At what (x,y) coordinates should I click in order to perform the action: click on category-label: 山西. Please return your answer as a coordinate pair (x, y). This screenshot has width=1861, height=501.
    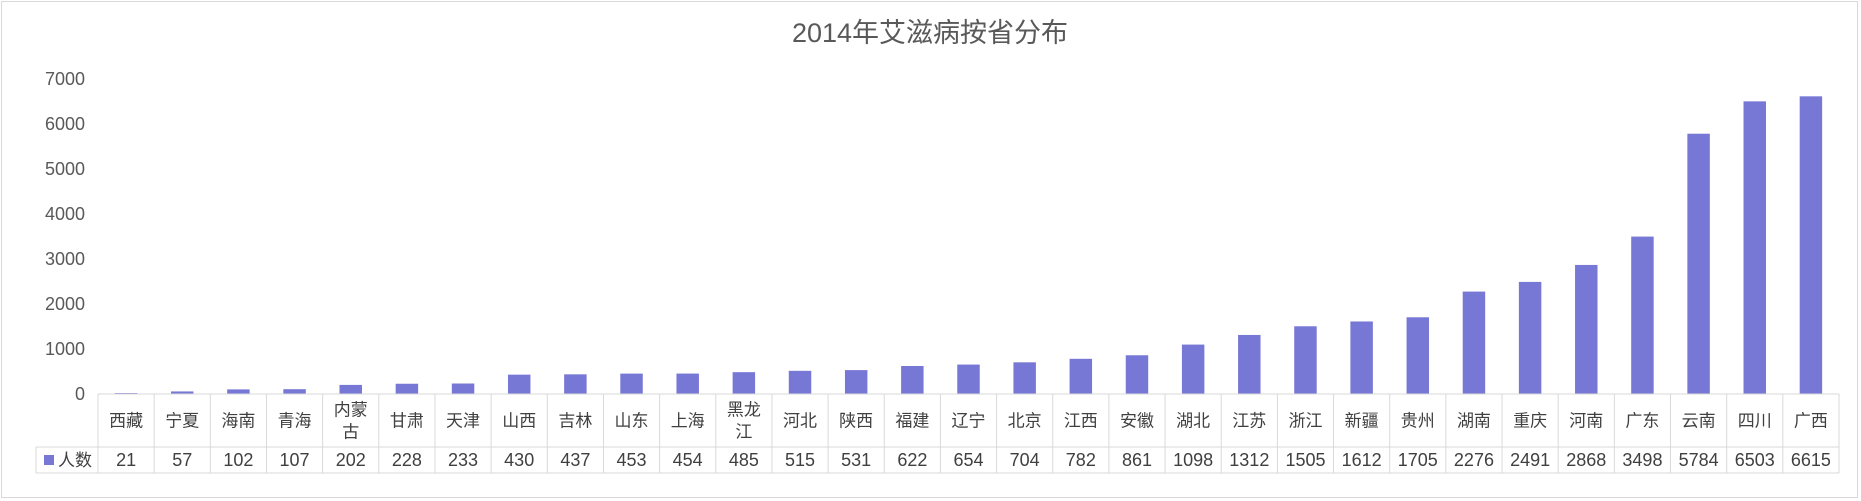
    Looking at the image, I should click on (519, 422).